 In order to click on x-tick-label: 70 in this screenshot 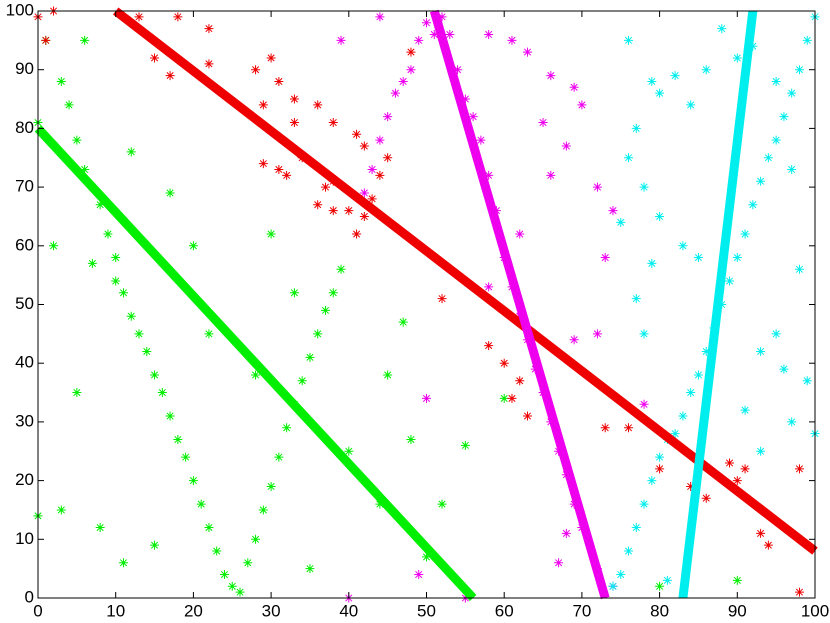, I will do `click(581, 610)`.